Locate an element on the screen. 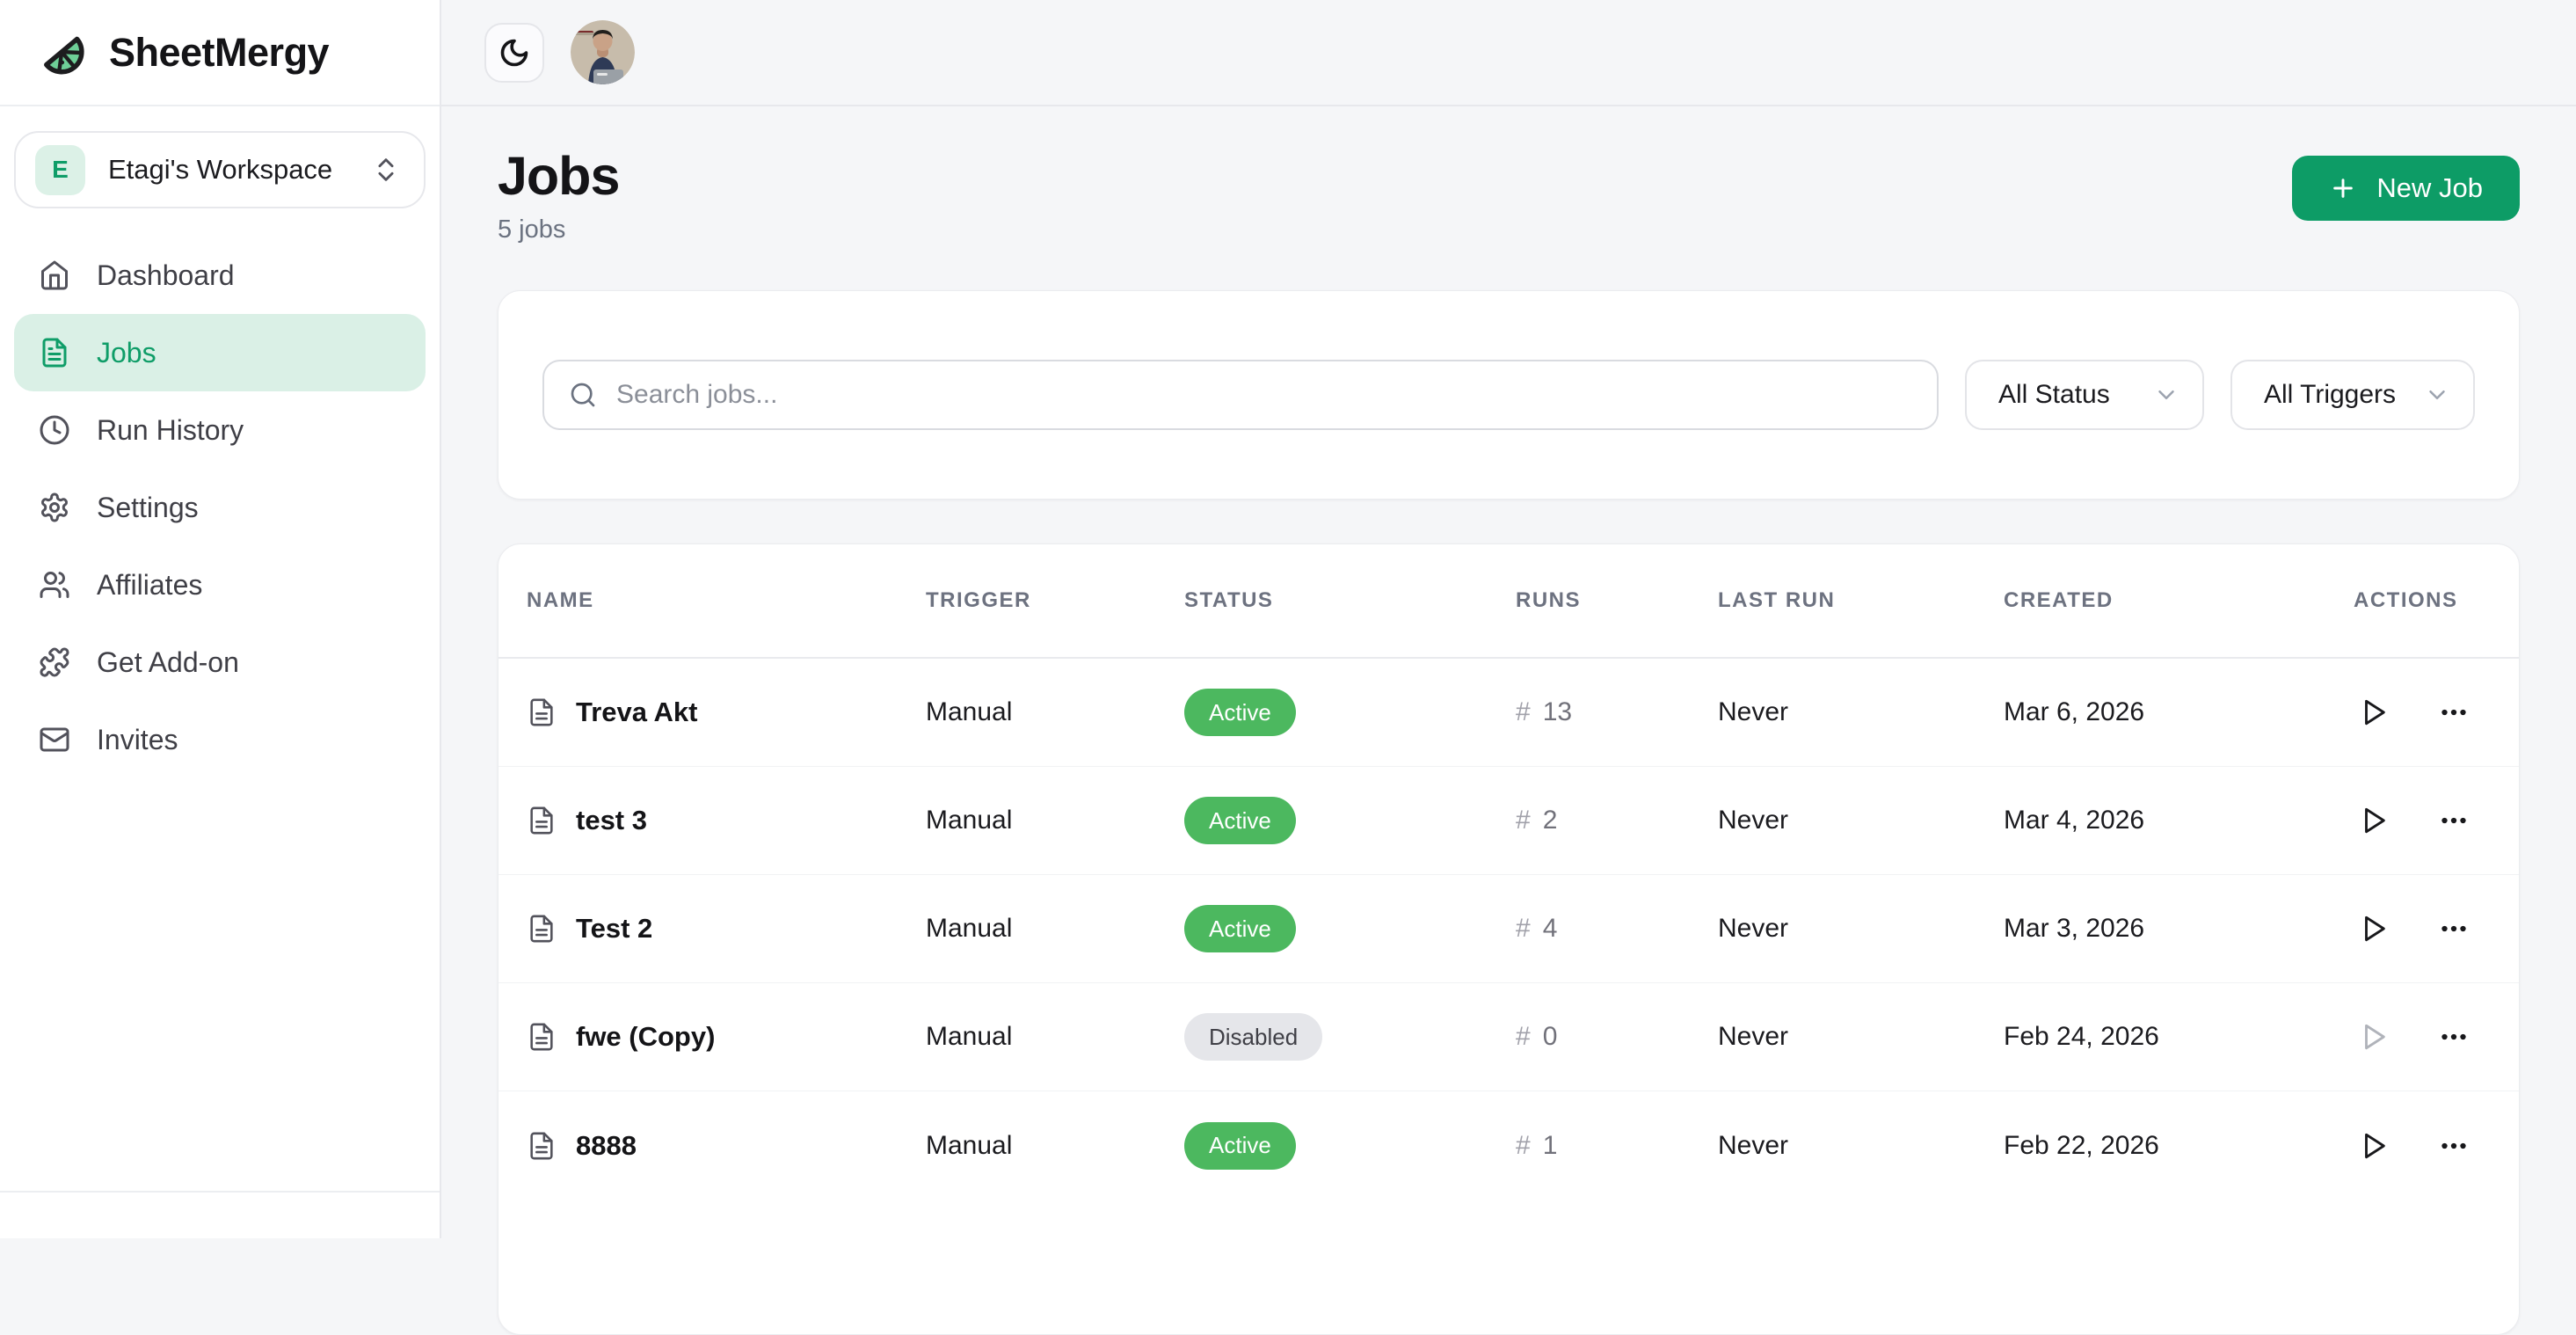 The height and width of the screenshot is (1335, 2576). workspace-avatar: E is located at coordinates (60, 170).